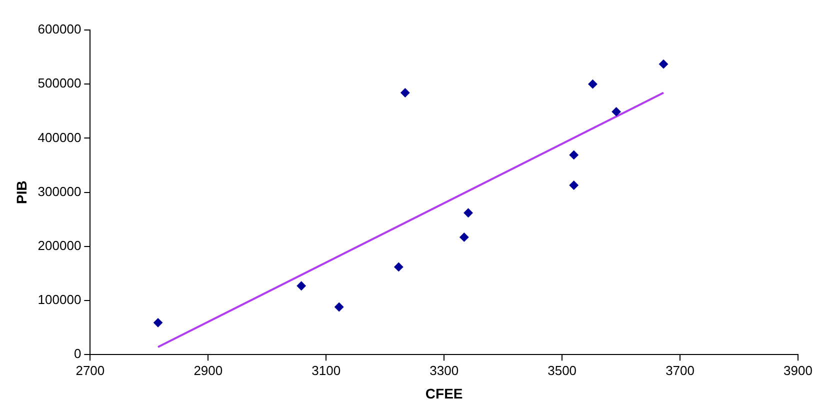 Image resolution: width=818 pixels, height=417 pixels. What do you see at coordinates (444, 370) in the screenshot?
I see `x-tick-label: 3300` at bounding box center [444, 370].